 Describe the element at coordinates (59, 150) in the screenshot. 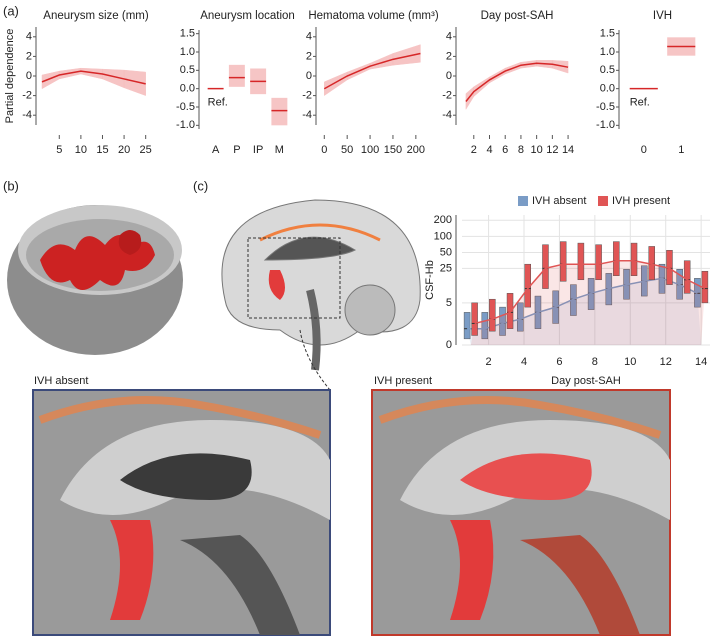

I see `x-tick-label: 5` at that location.